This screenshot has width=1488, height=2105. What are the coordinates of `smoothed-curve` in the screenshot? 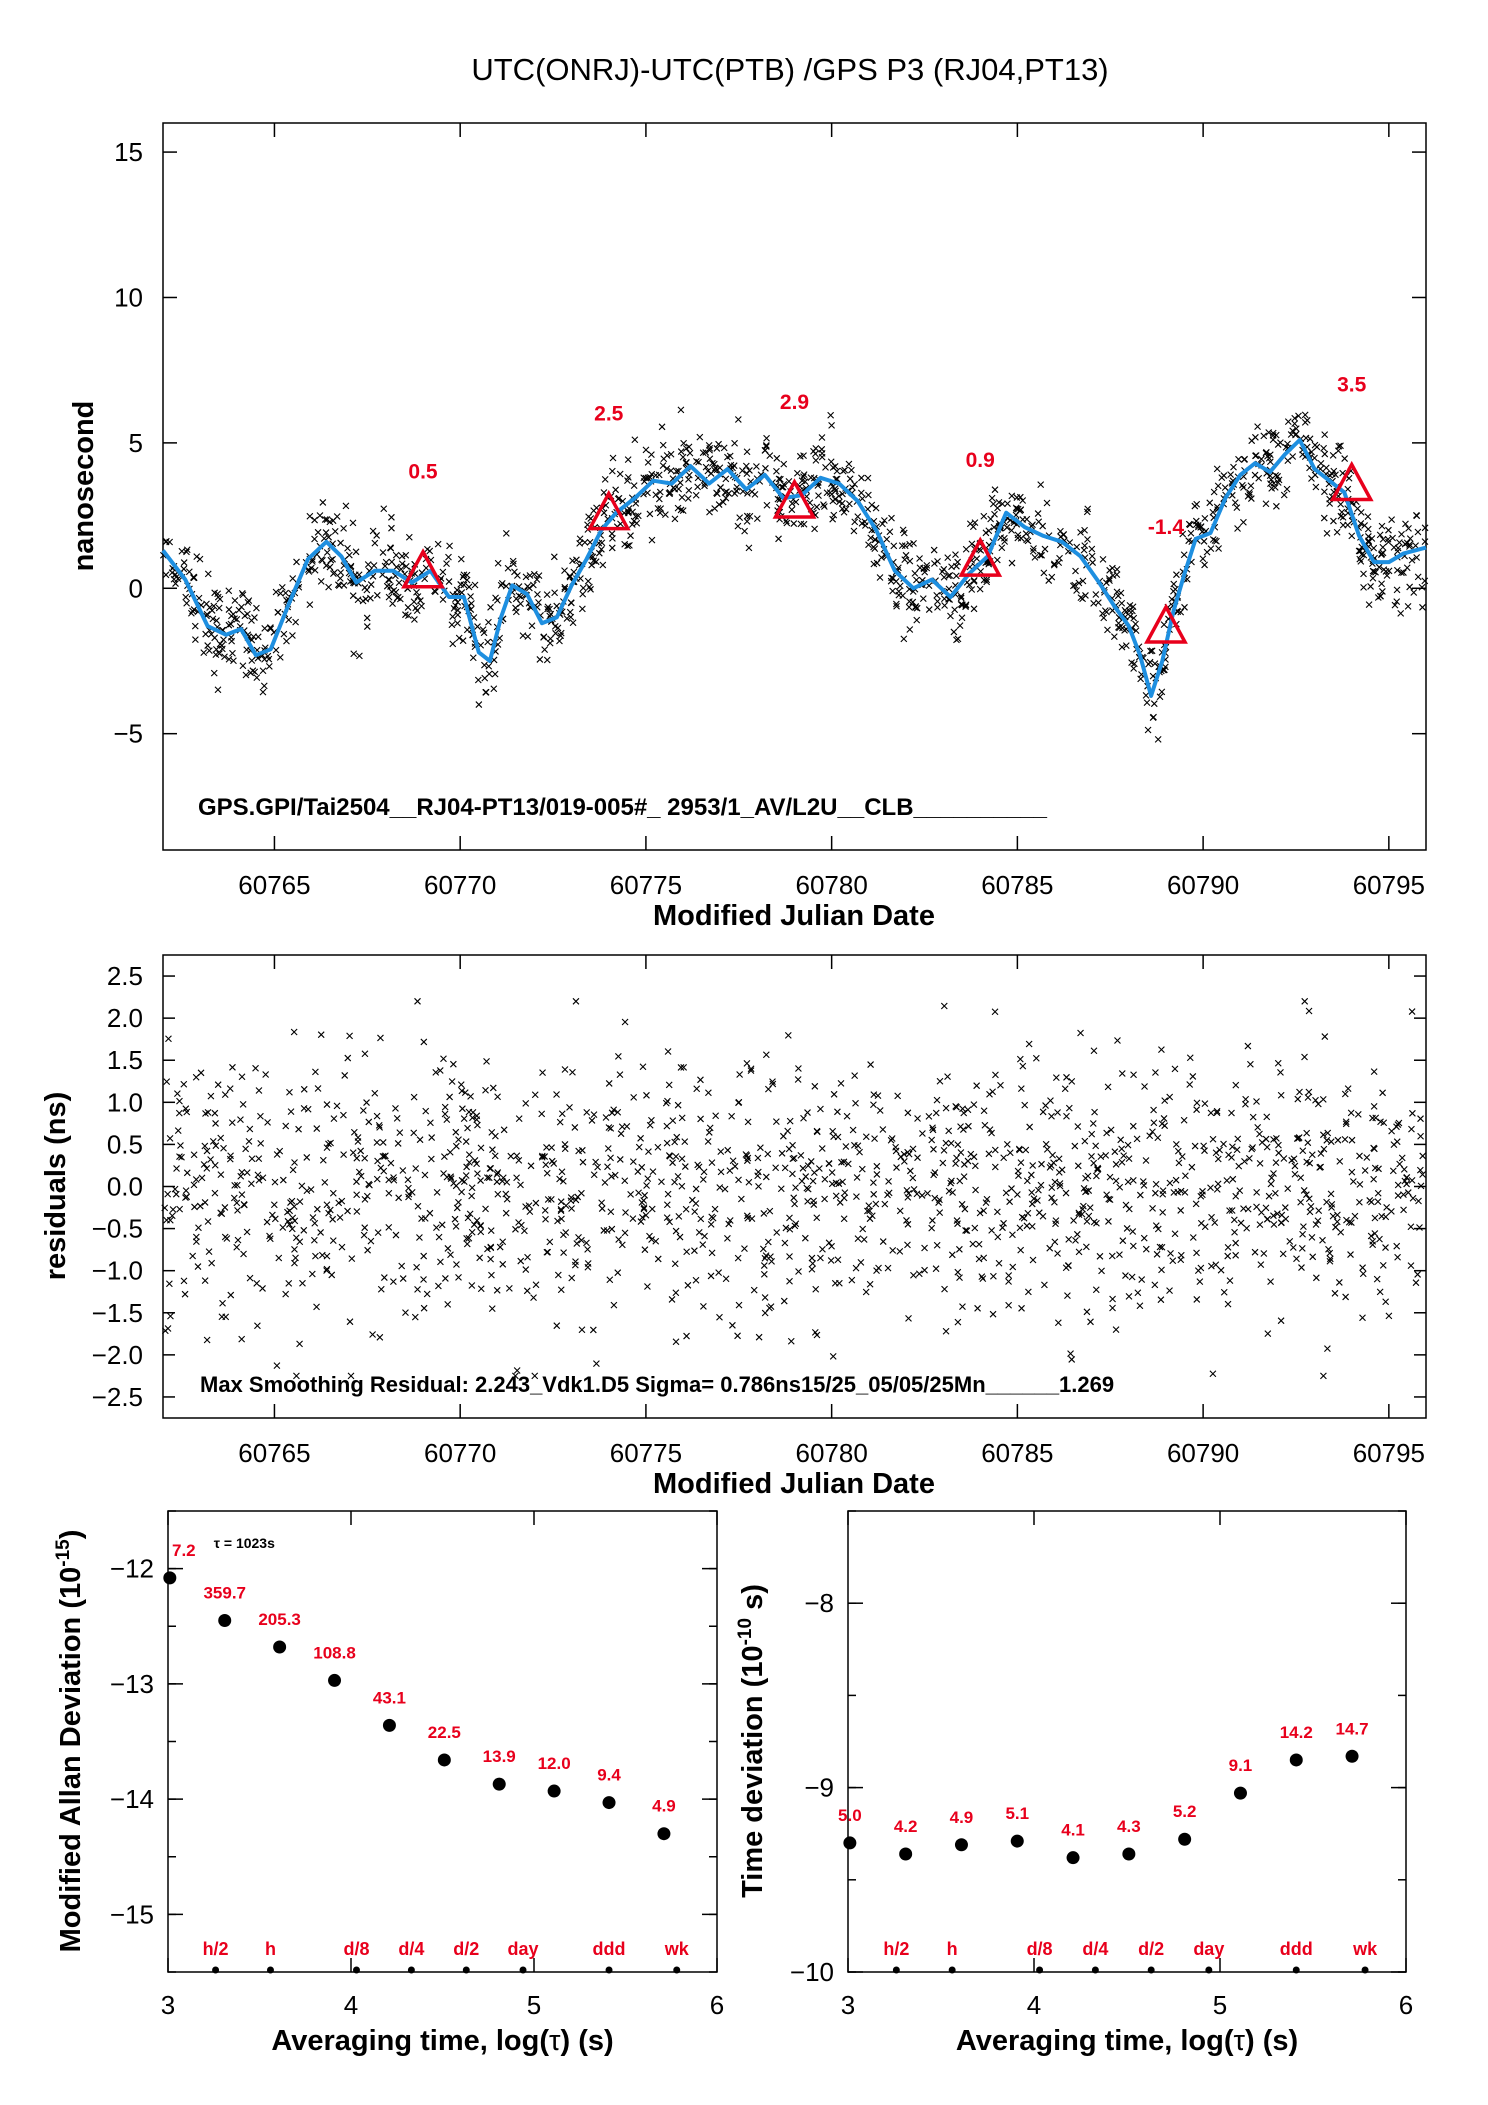 It's located at (794, 568).